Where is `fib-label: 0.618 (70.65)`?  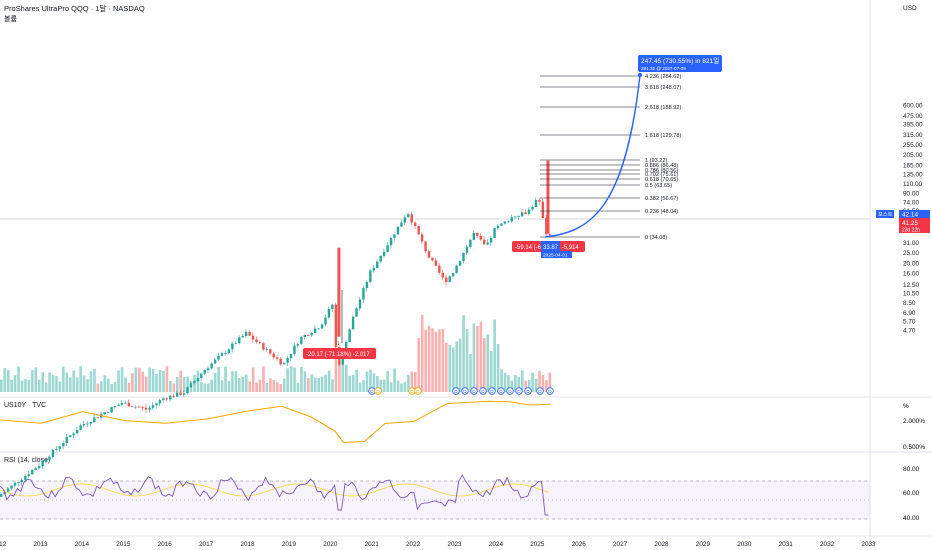 fib-label: 0.618 (70.65) is located at coordinates (661, 180).